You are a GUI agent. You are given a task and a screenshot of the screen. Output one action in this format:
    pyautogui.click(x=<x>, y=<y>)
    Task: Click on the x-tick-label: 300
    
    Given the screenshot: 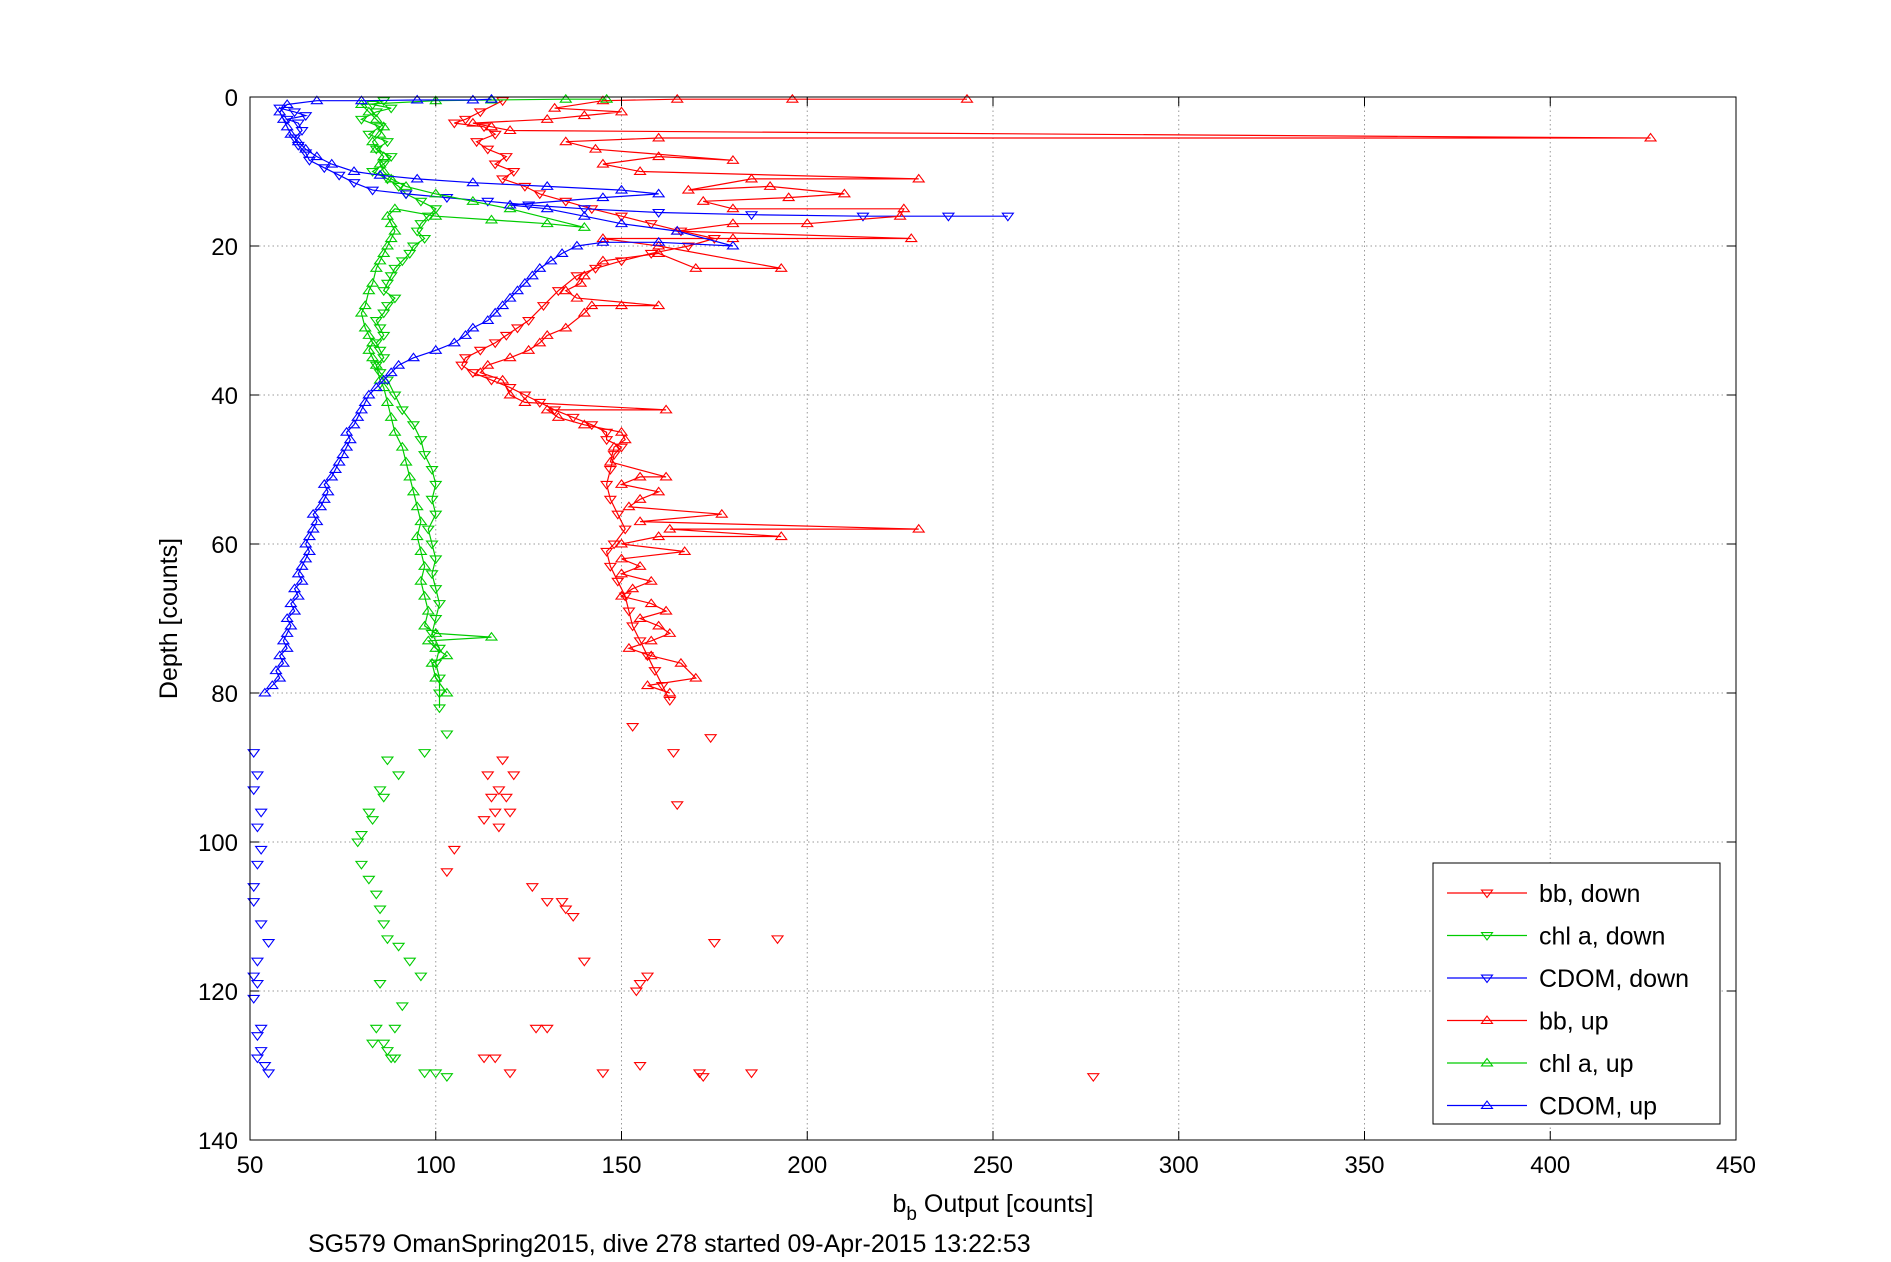 What is the action you would take?
    pyautogui.click(x=1179, y=1165)
    